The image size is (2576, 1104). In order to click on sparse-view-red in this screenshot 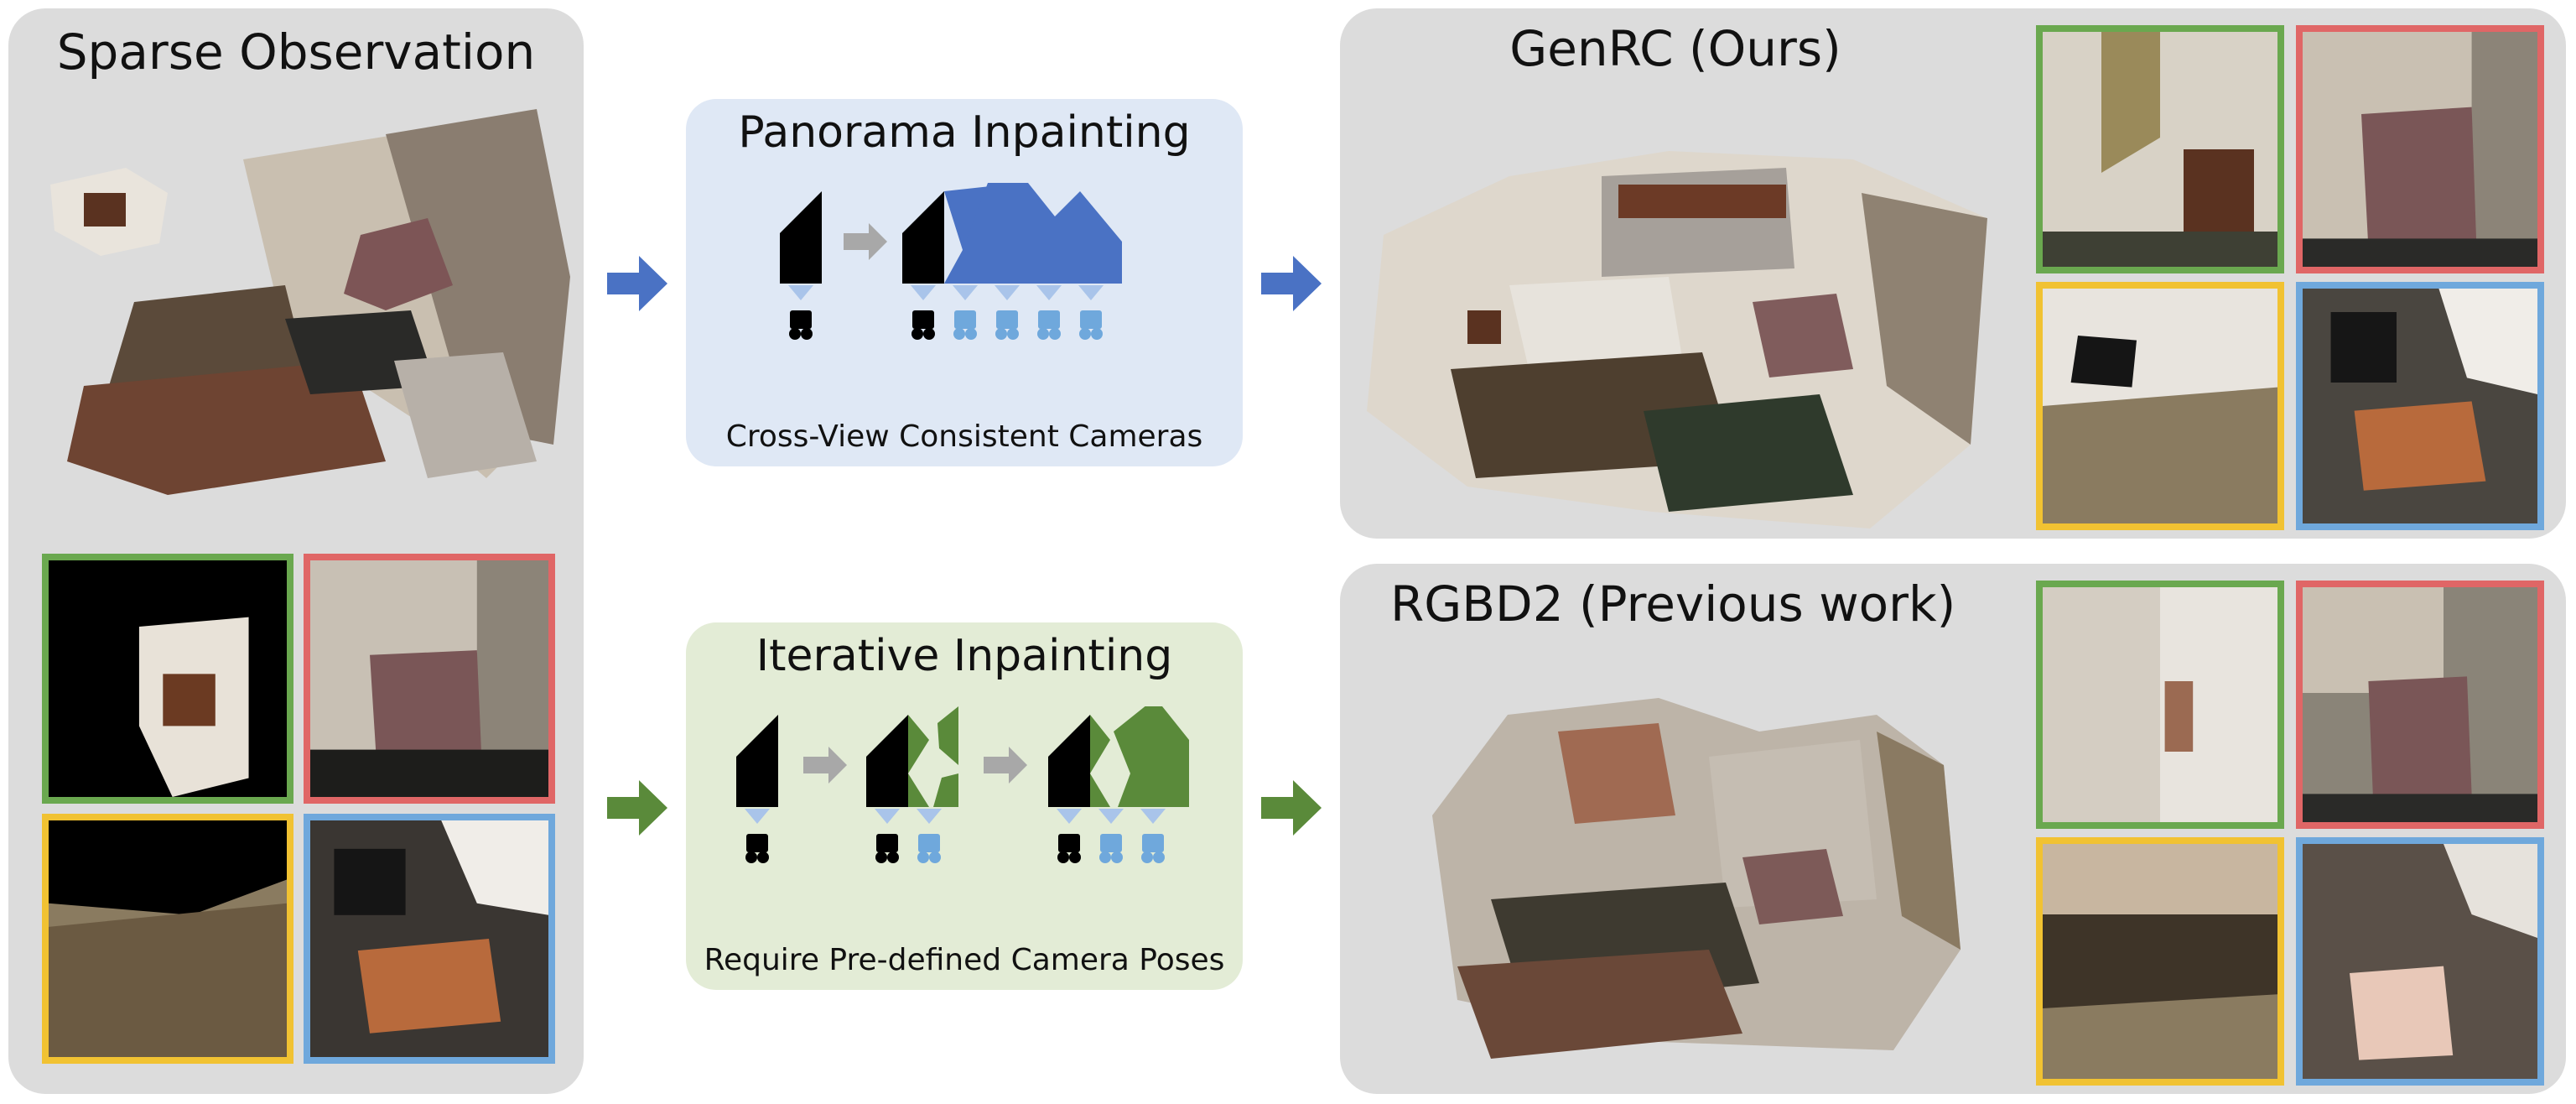, I will do `click(429, 679)`.